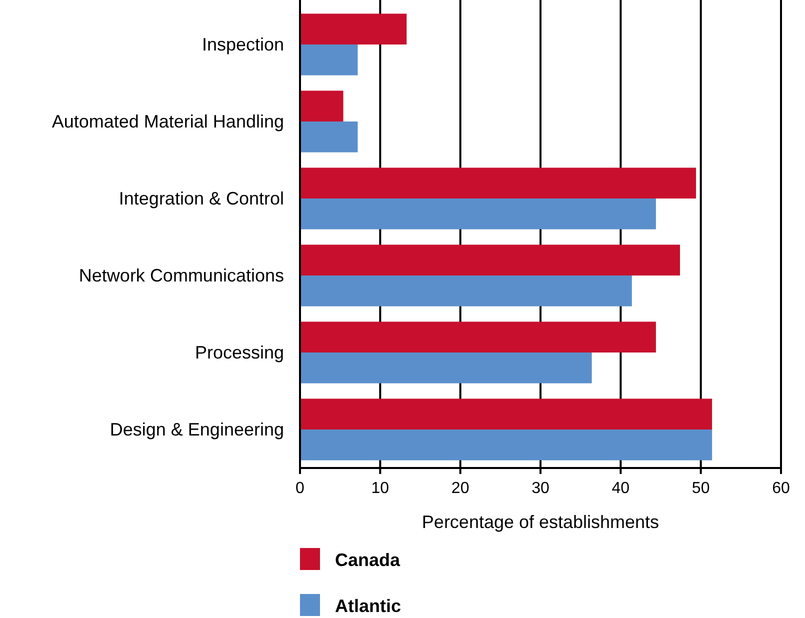 Image resolution: width=805 pixels, height=618 pixels. What do you see at coordinates (168, 122) in the screenshot?
I see `y-tick-label: Automated Material Handling` at bounding box center [168, 122].